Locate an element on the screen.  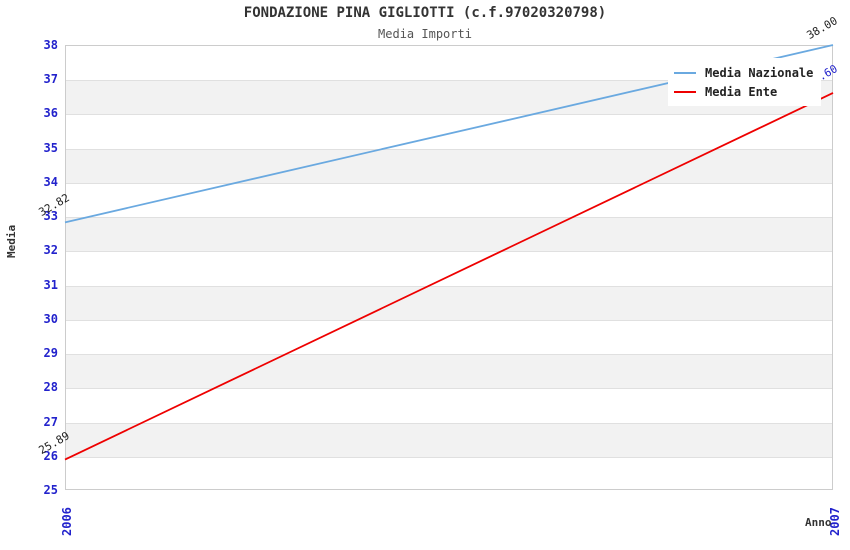
y-axis-tick-label: 34 is located at coordinates (50, 181).